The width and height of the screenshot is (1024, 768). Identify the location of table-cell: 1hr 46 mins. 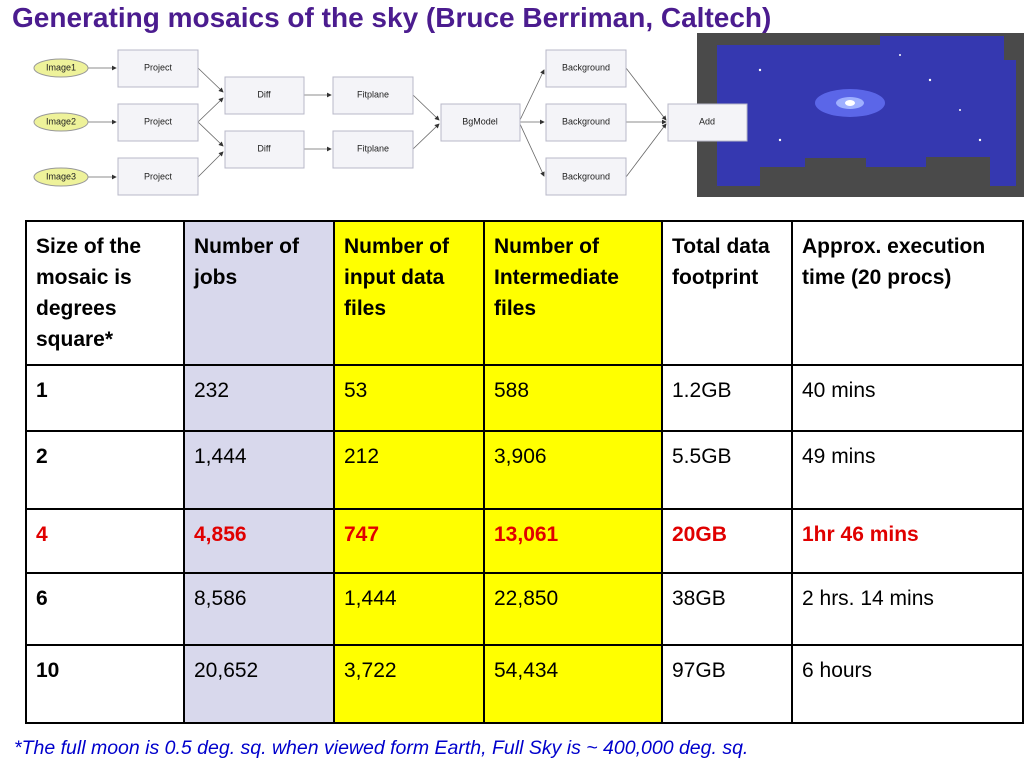
(907, 541).